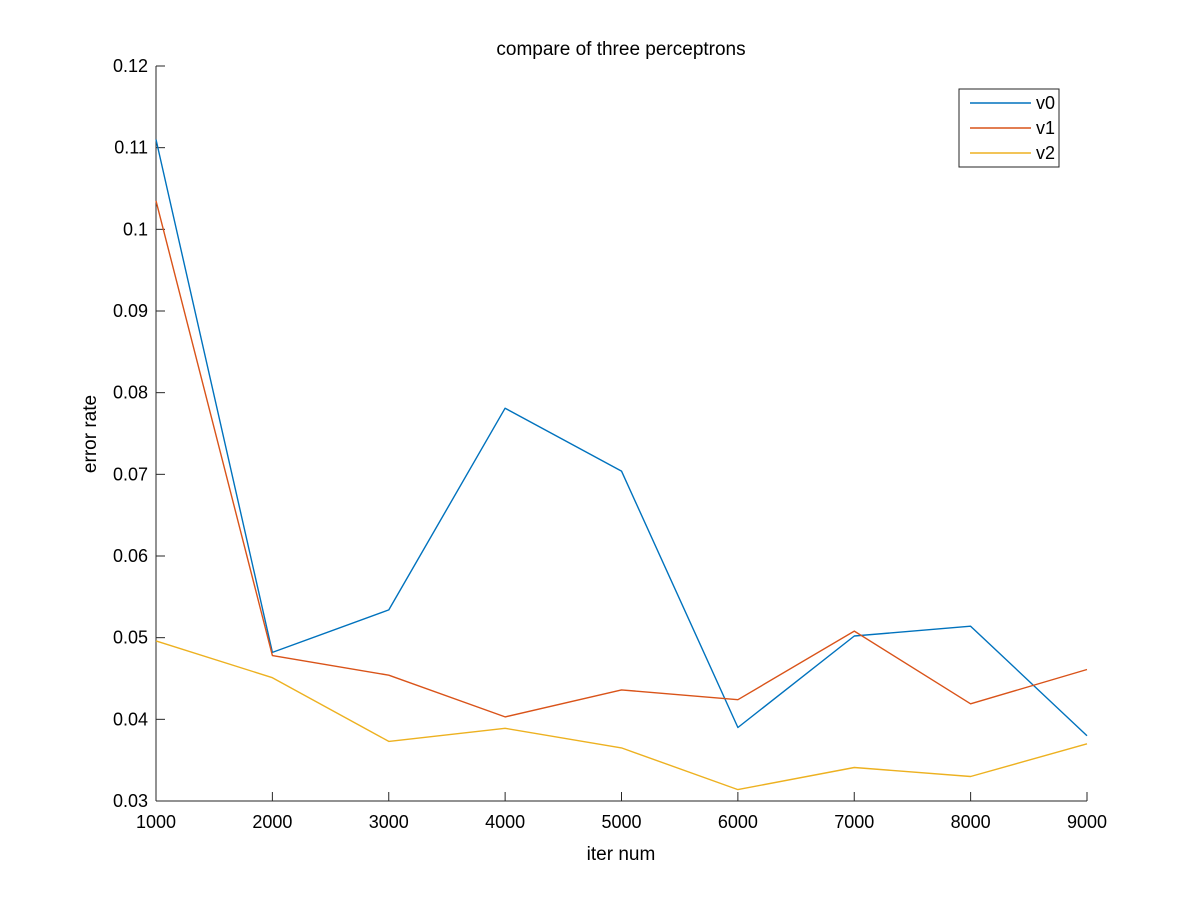 This screenshot has height=900, width=1200. What do you see at coordinates (1045, 103) in the screenshot?
I see `legend-label-v0: v0` at bounding box center [1045, 103].